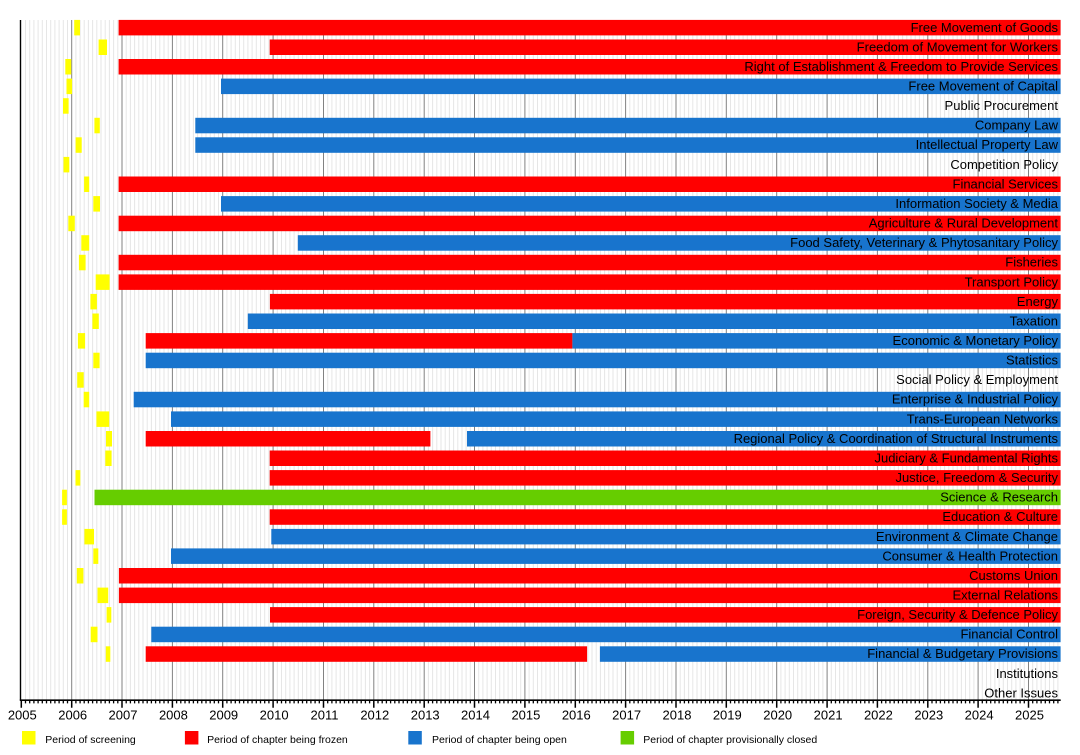 The width and height of the screenshot is (1080, 755). What do you see at coordinates (1012, 281) in the screenshot?
I see `svg-text: Transport Policy` at bounding box center [1012, 281].